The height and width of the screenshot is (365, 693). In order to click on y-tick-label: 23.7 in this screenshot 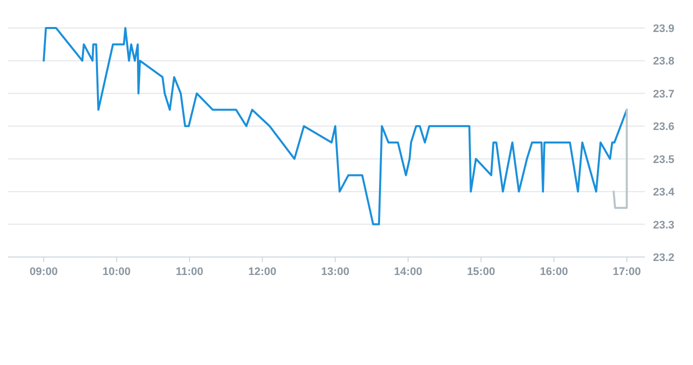, I will do `click(663, 94)`.